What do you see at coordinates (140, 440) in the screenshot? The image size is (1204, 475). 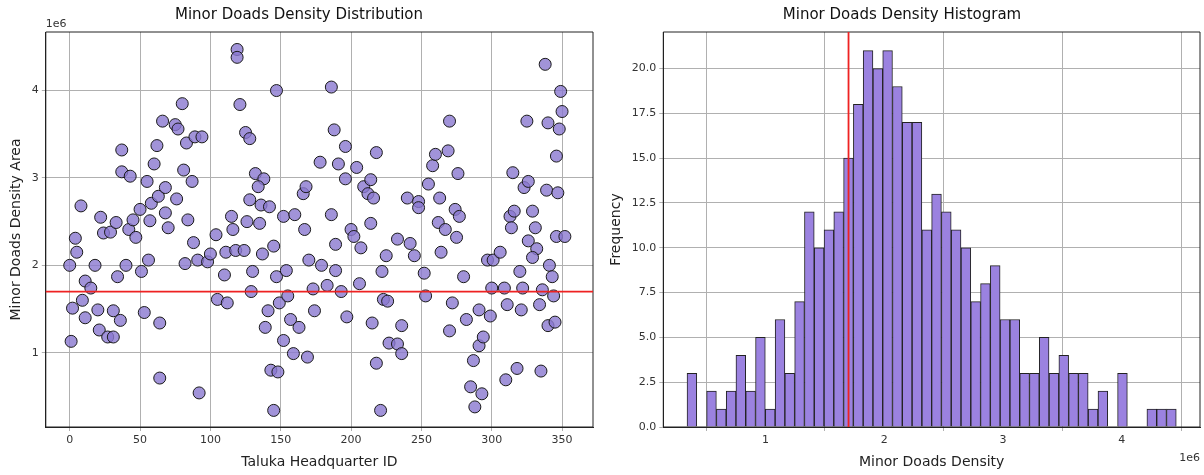 I see `x-tick-label: 50` at bounding box center [140, 440].